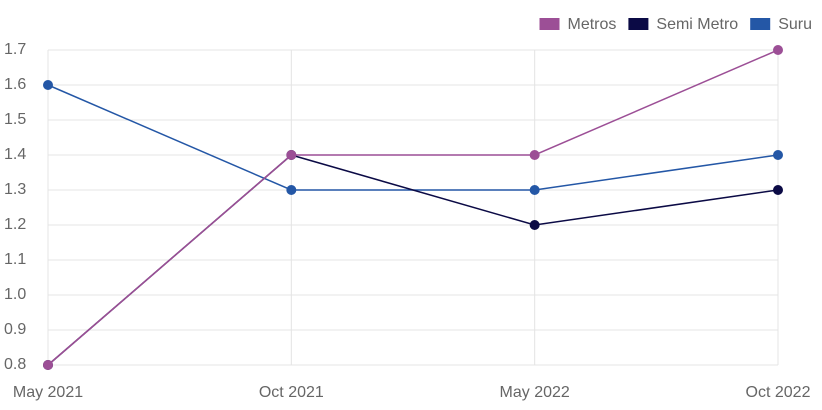  Describe the element at coordinates (697, 24) in the screenshot. I see `legend-label: Semi Metro` at that location.